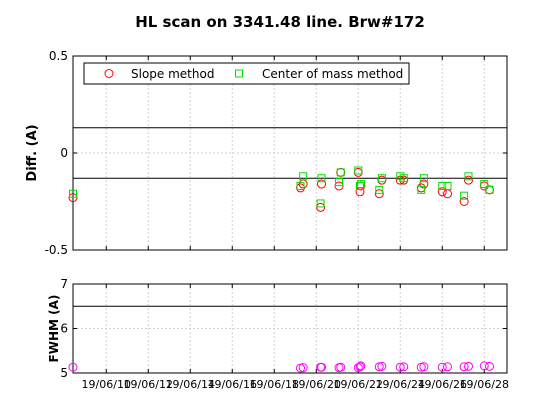 Image resolution: width=560 pixels, height=420 pixels. I want to click on x-tick-label: 19/06/24, so click(400, 384).